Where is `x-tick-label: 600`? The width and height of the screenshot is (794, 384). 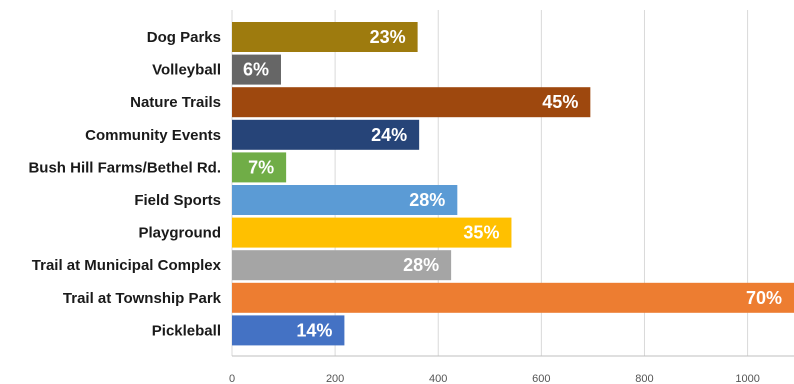 x-tick-label: 600 is located at coordinates (541, 378).